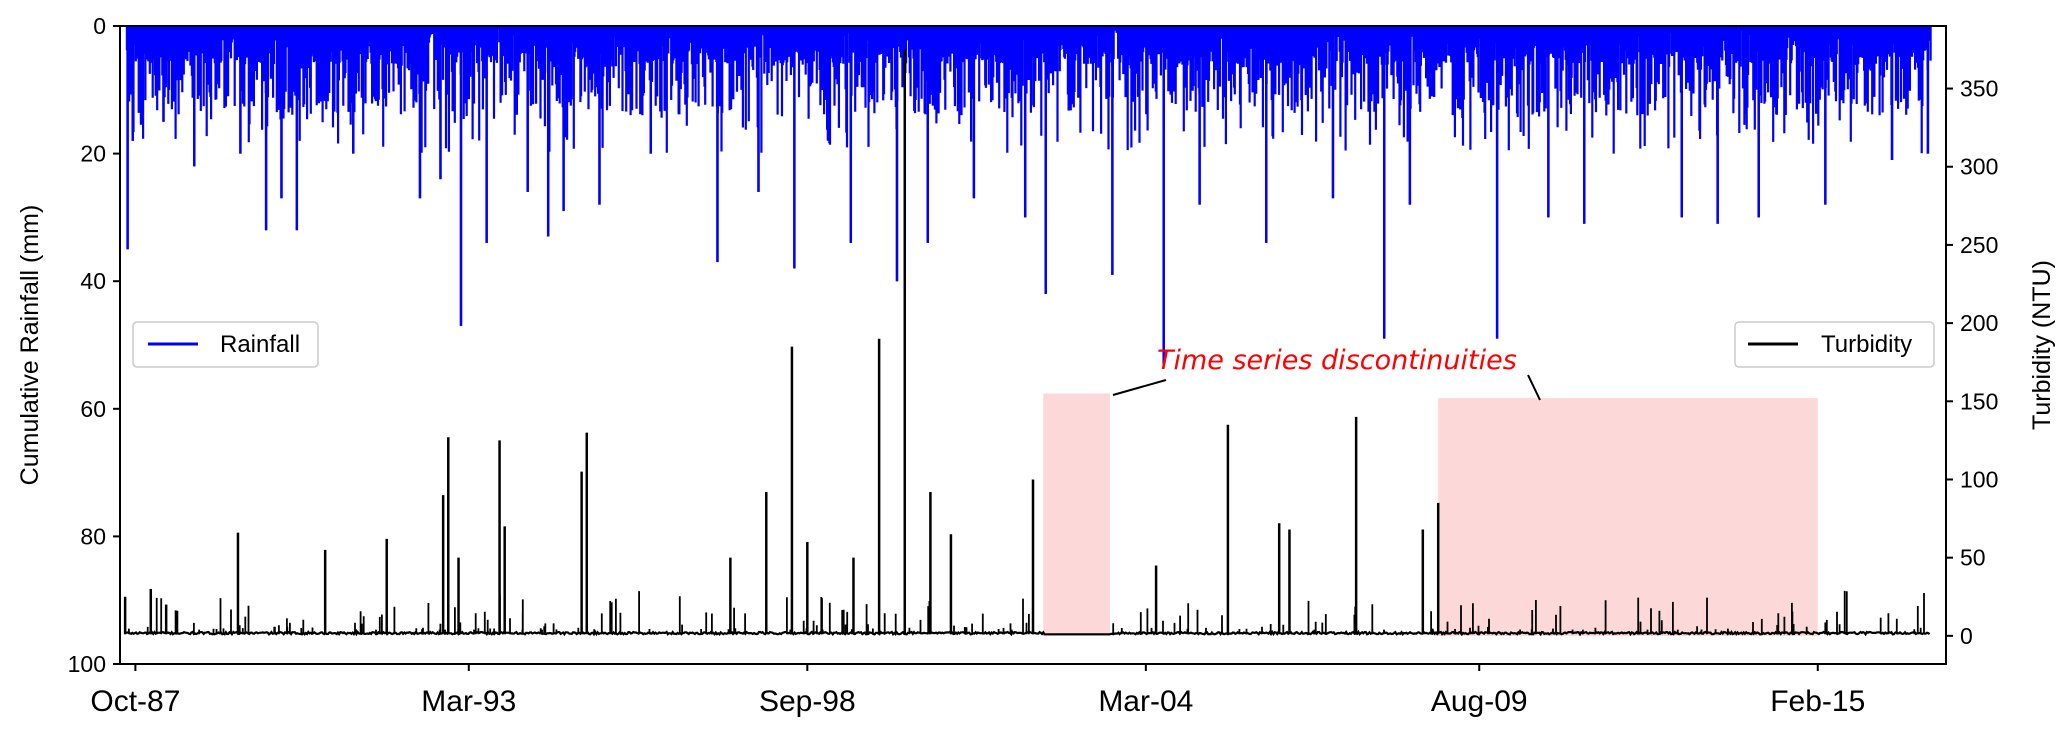 Image resolution: width=2067 pixels, height=734 pixels. Describe the element at coordinates (1479, 701) in the screenshot. I see `x-tick-label: Aug-09` at that location.